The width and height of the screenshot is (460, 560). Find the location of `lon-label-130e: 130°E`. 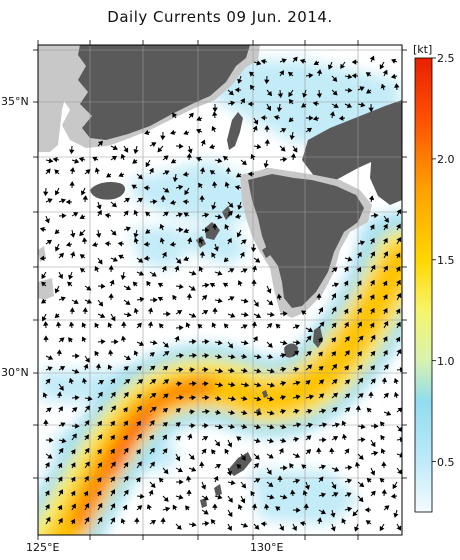

lon-label-130e: 130°E is located at coordinates (267, 547).